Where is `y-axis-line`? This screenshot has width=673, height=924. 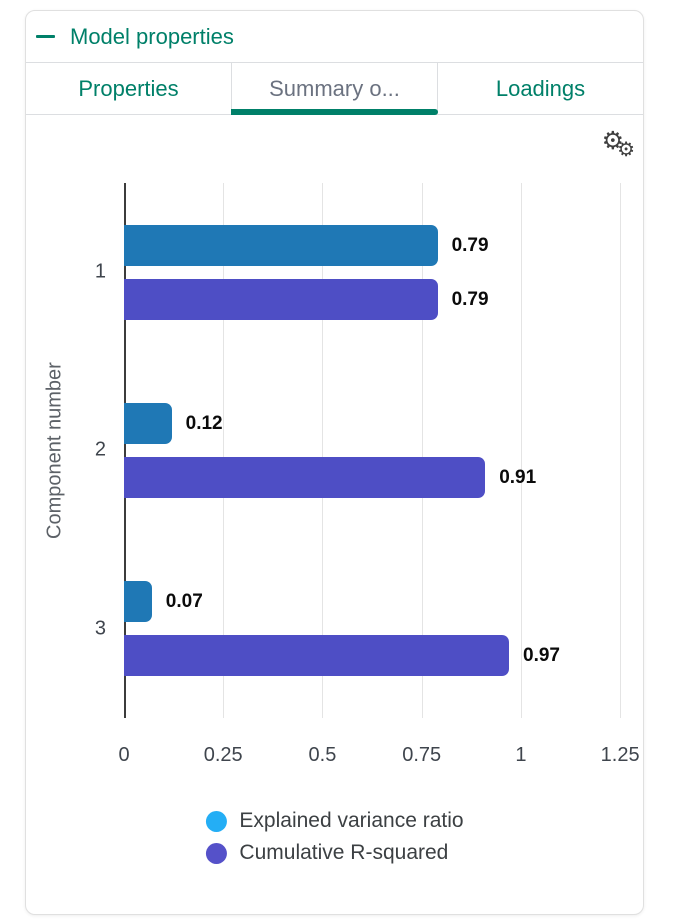 y-axis-line is located at coordinates (125, 450).